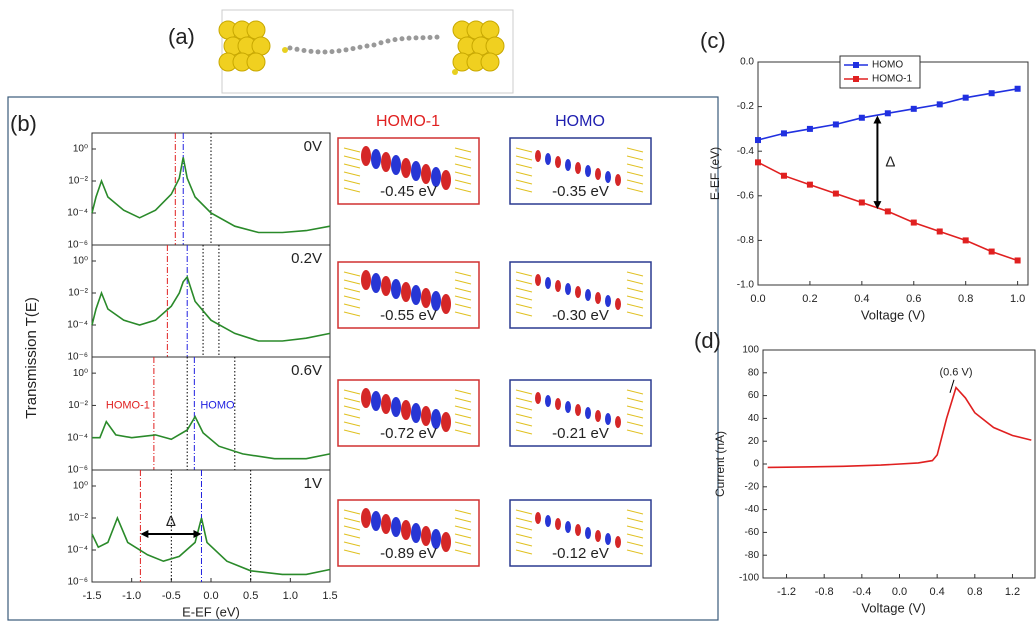 The width and height of the screenshot is (1036, 621). I want to click on x-tick-label: 0.8, so click(974, 592).